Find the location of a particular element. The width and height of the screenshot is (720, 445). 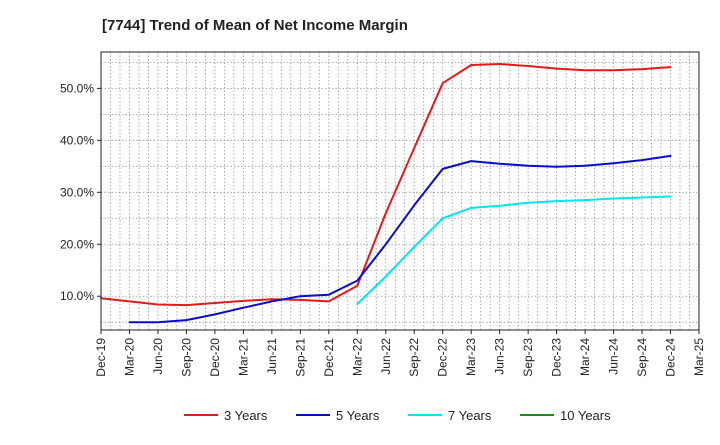

x-tick-label: Sep-21 is located at coordinates (300, 357).